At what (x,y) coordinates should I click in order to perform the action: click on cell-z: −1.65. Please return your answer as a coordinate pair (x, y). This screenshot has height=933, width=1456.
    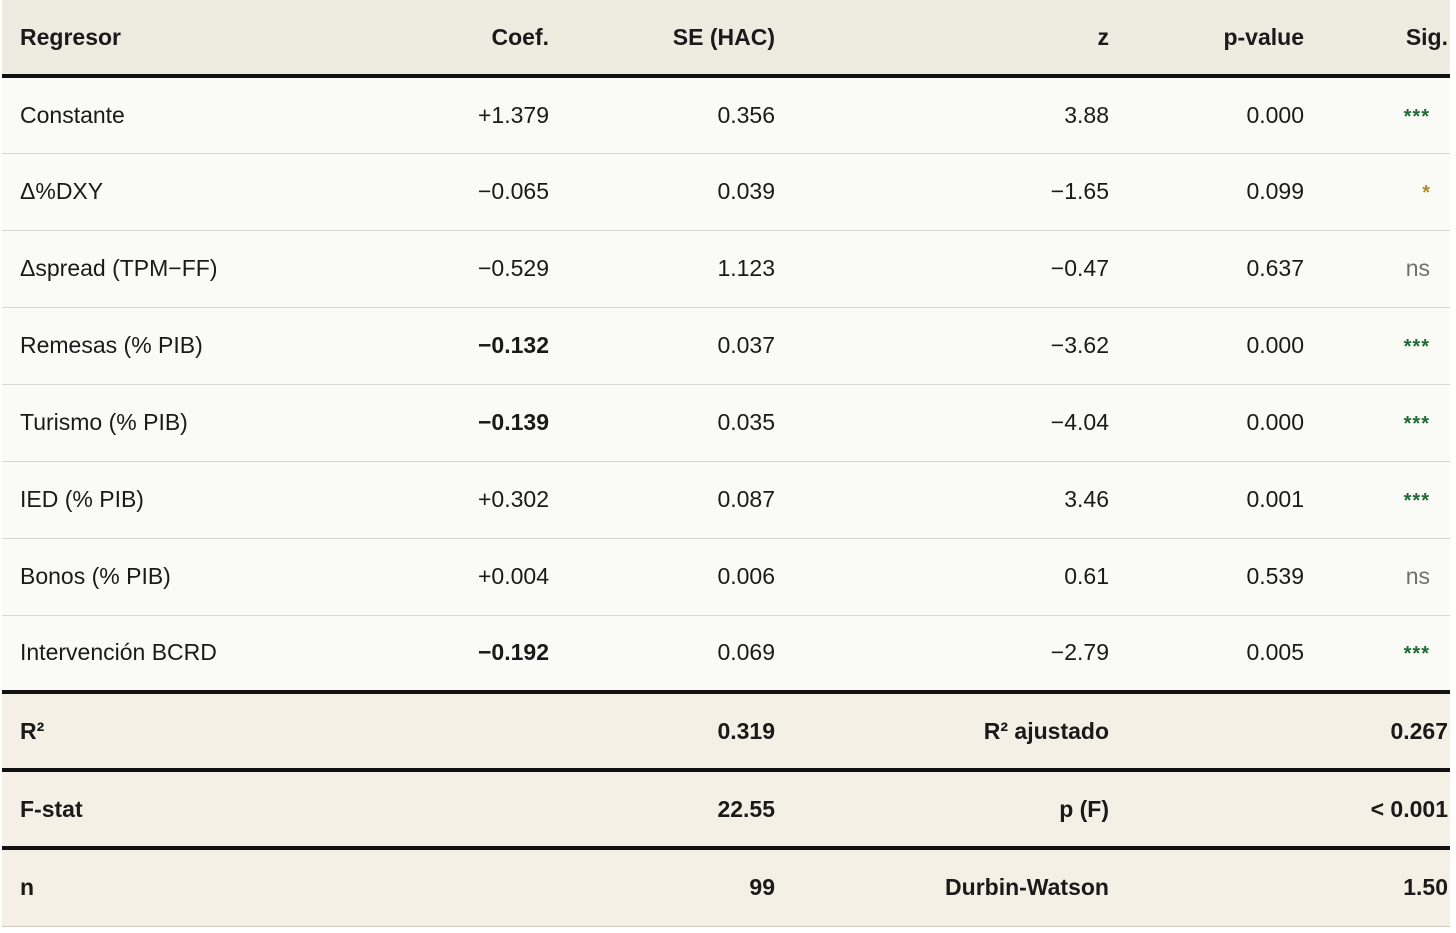
    Looking at the image, I should click on (942, 192).